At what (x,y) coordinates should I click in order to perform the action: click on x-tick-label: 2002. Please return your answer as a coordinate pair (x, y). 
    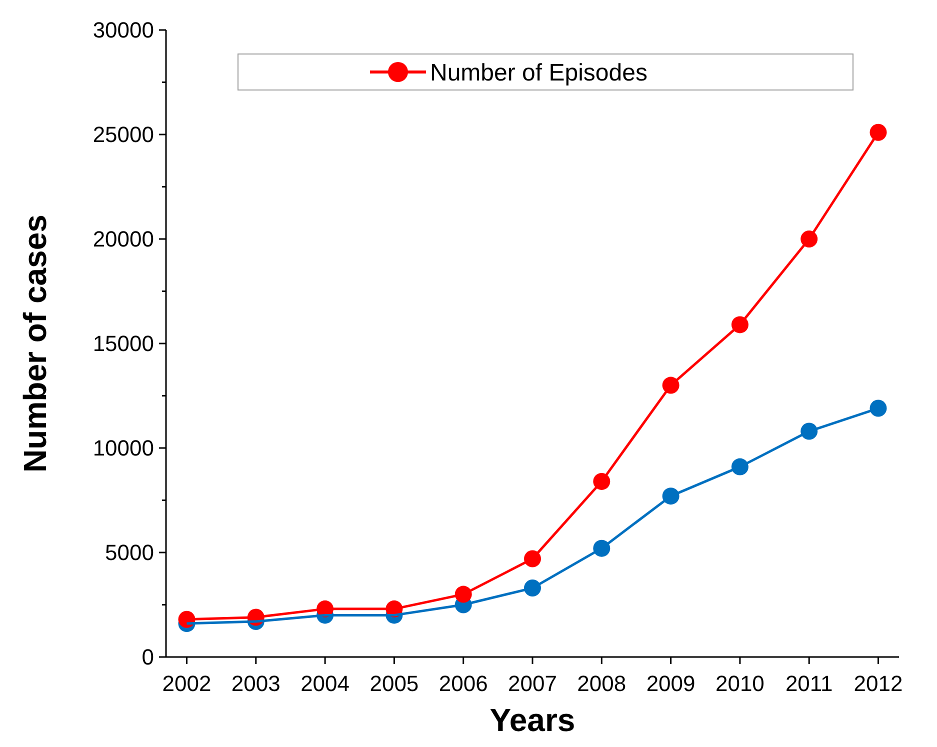
    Looking at the image, I should click on (187, 683).